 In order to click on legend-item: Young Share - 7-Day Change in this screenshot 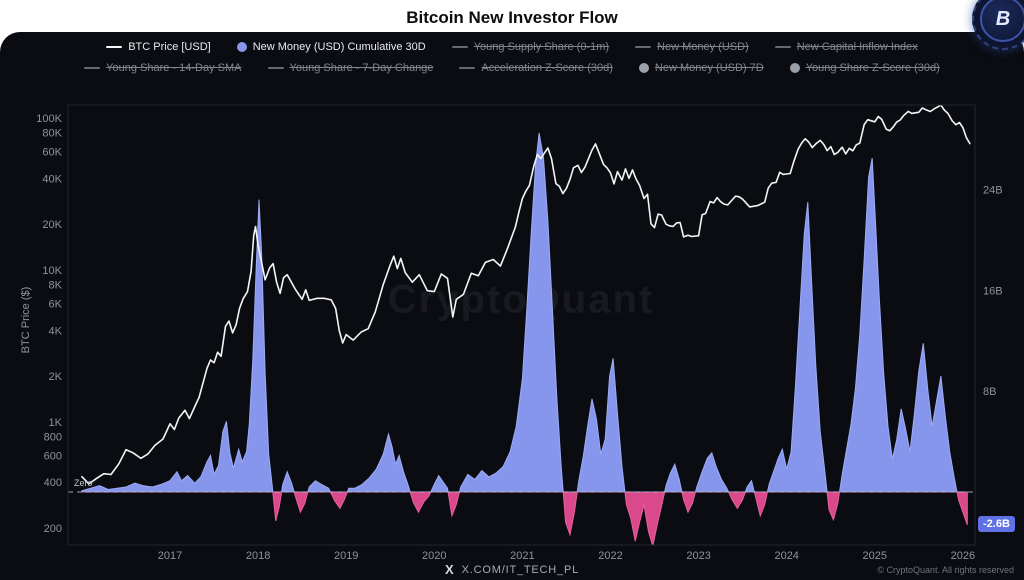, I will do `click(350, 68)`.